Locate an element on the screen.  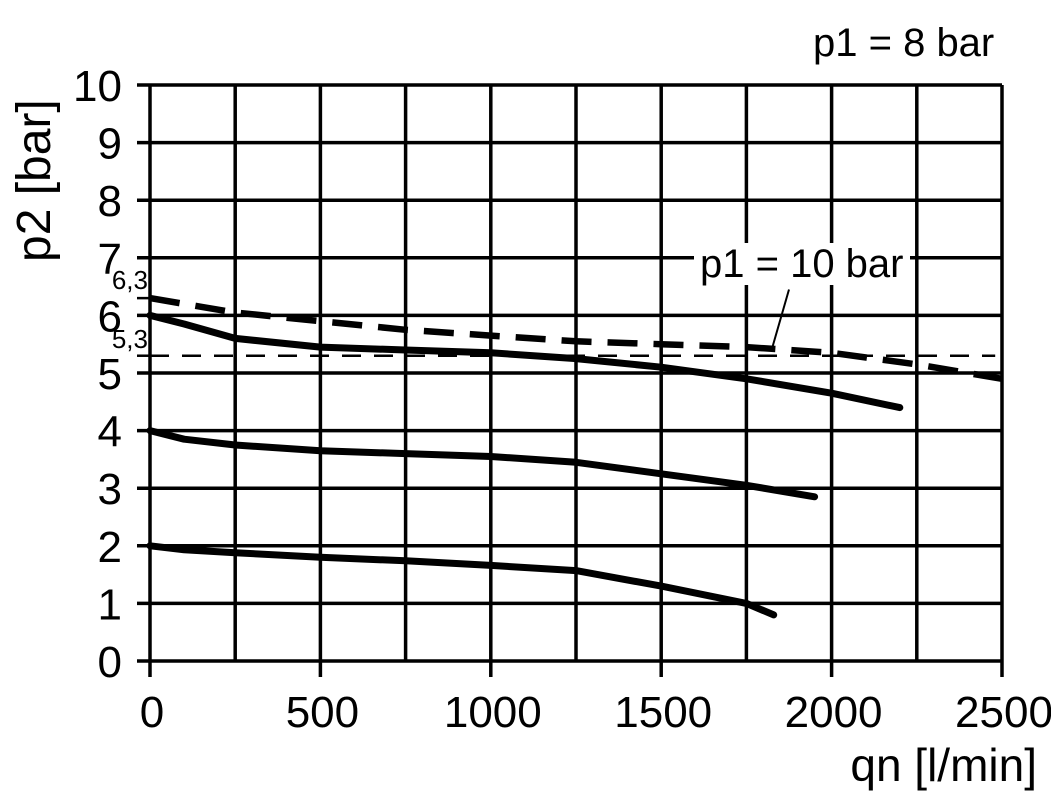
x-axis-title: qn [l/min] is located at coordinates (943, 765).